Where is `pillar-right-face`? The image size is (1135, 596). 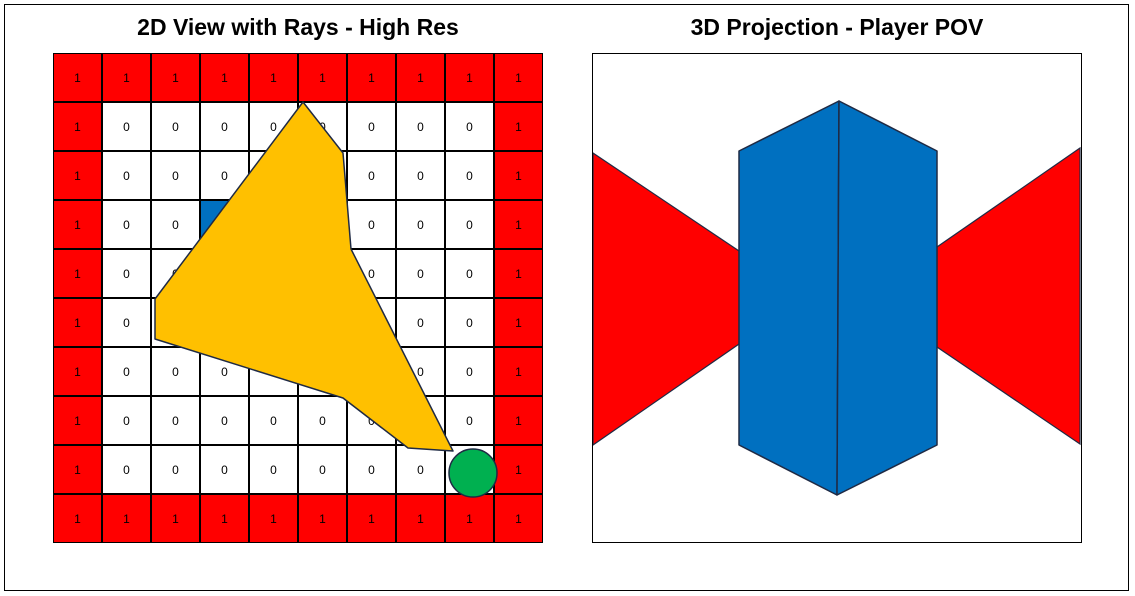 pillar-right-face is located at coordinates (887, 298).